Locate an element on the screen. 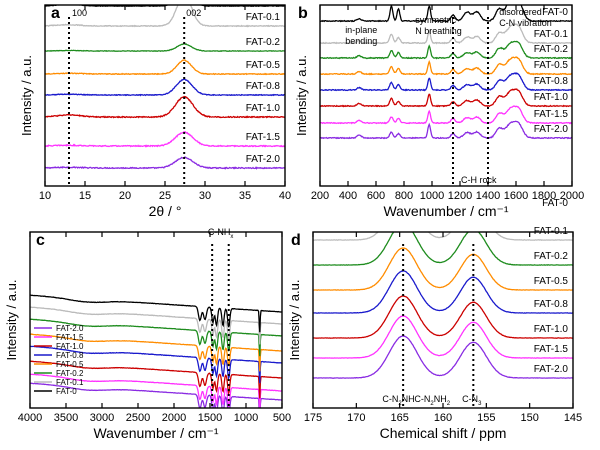  x-tick-label: 800 is located at coordinates (404, 196).